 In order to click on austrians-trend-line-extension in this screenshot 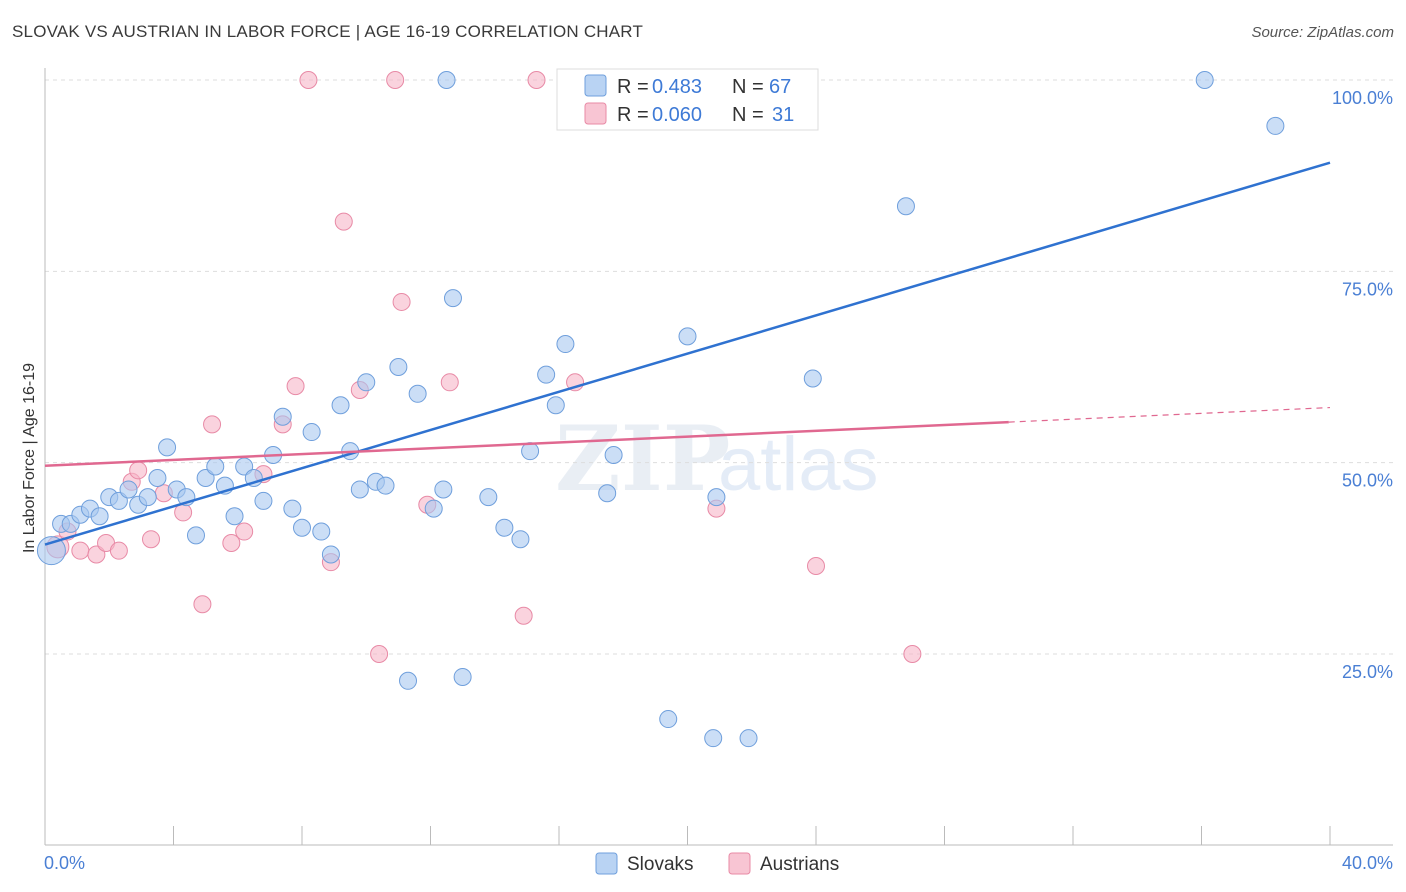, I will do `click(1169, 414)`.